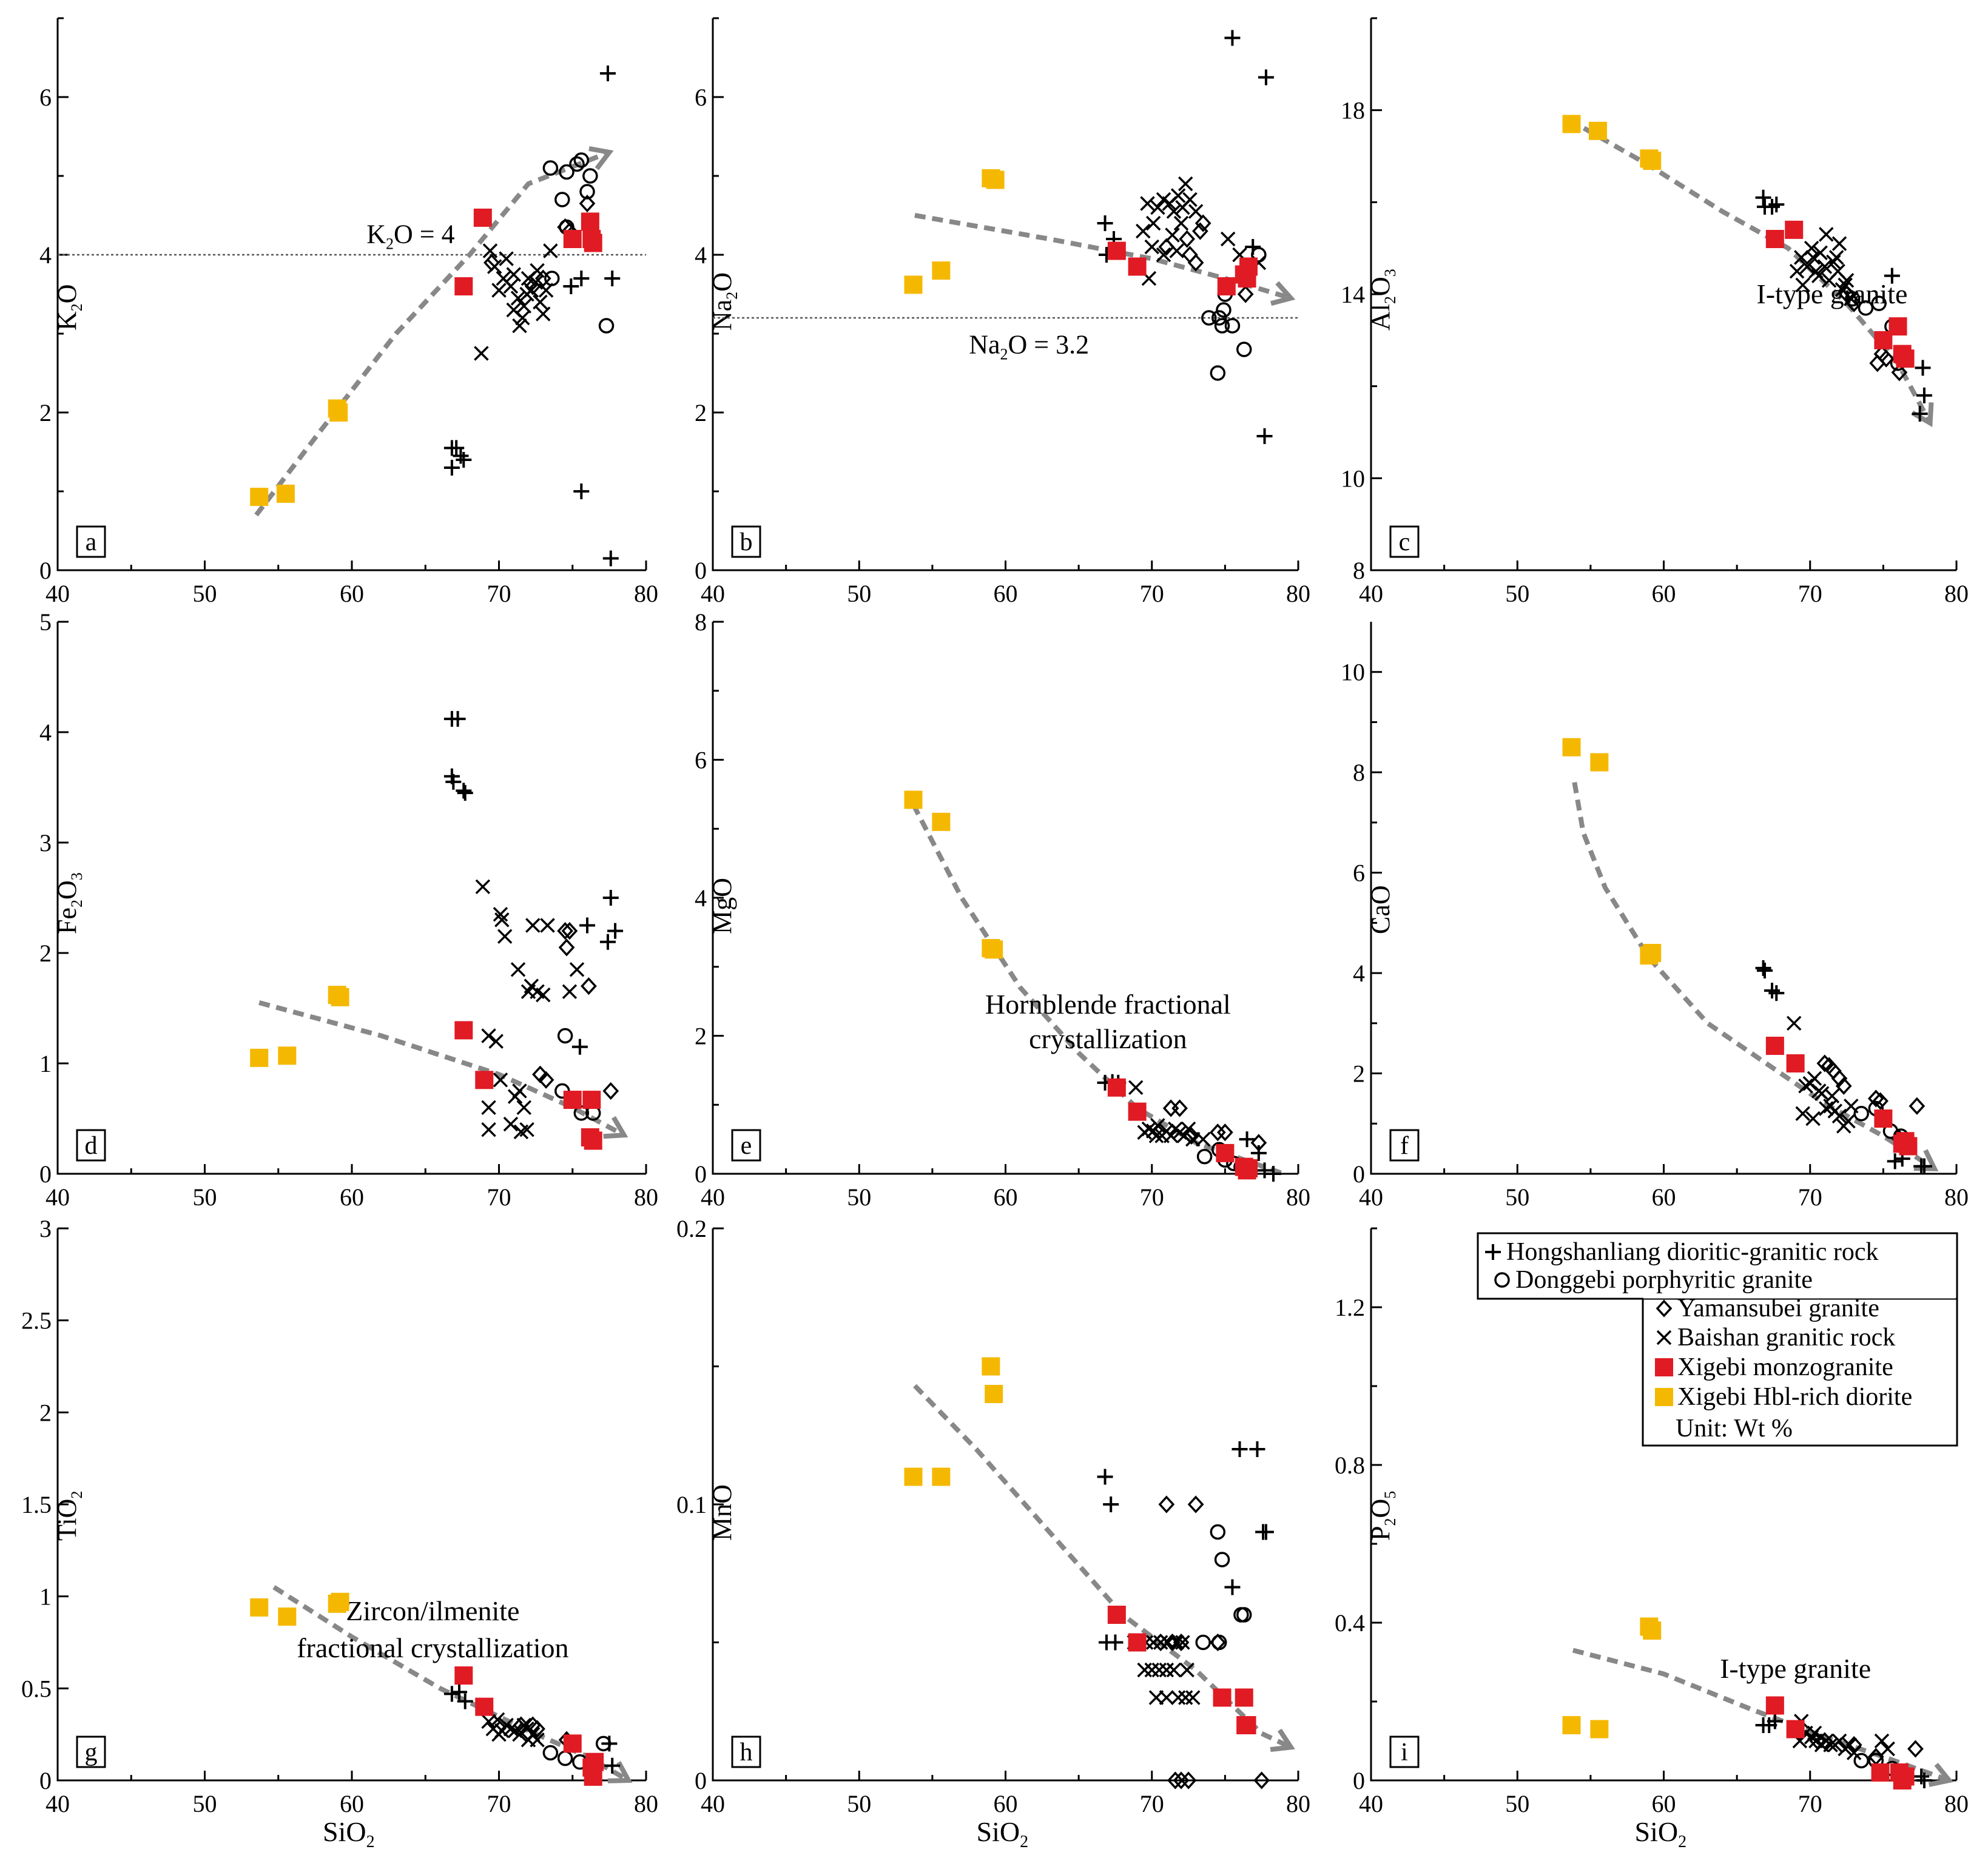 The image size is (1988, 1855). What do you see at coordinates (1734, 1429) in the screenshot?
I see `legend-unit: Unit: Wt %` at bounding box center [1734, 1429].